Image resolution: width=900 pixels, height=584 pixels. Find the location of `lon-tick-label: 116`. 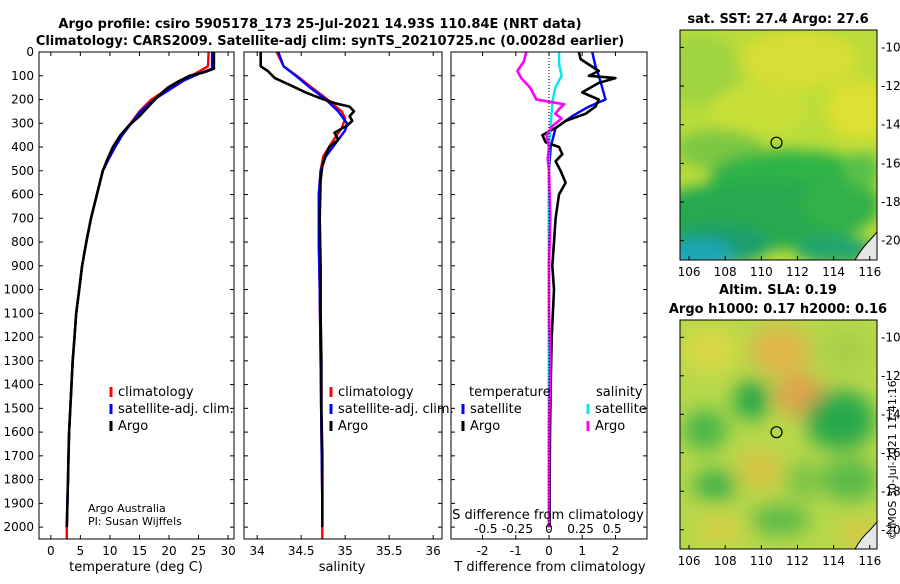

lon-tick-label: 116 is located at coordinates (869, 561).